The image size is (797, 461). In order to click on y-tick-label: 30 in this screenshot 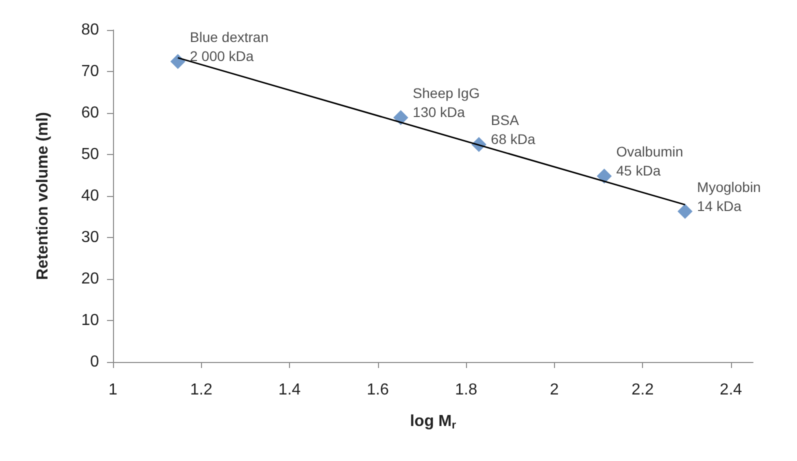, I will do `click(90, 237)`.